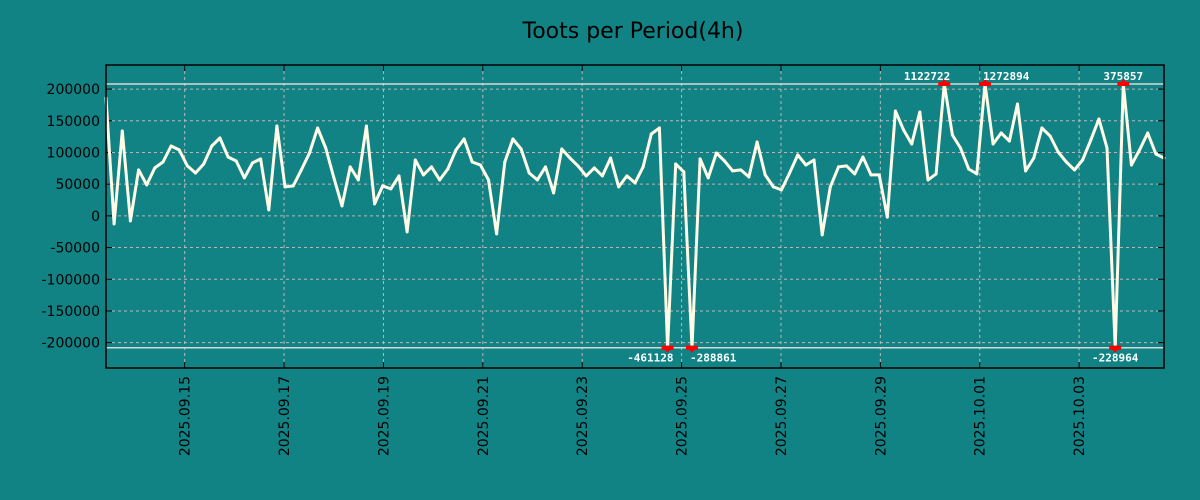 This screenshot has width=1200, height=500. Describe the element at coordinates (713, 358) in the screenshot. I see `outlier-label: -288861` at that location.